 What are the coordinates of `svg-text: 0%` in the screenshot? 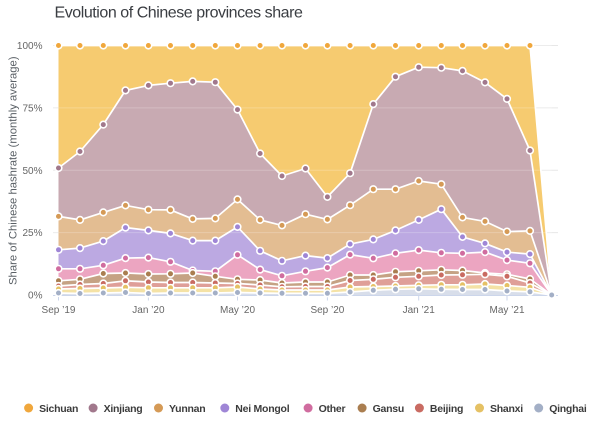 It's located at (35, 296).